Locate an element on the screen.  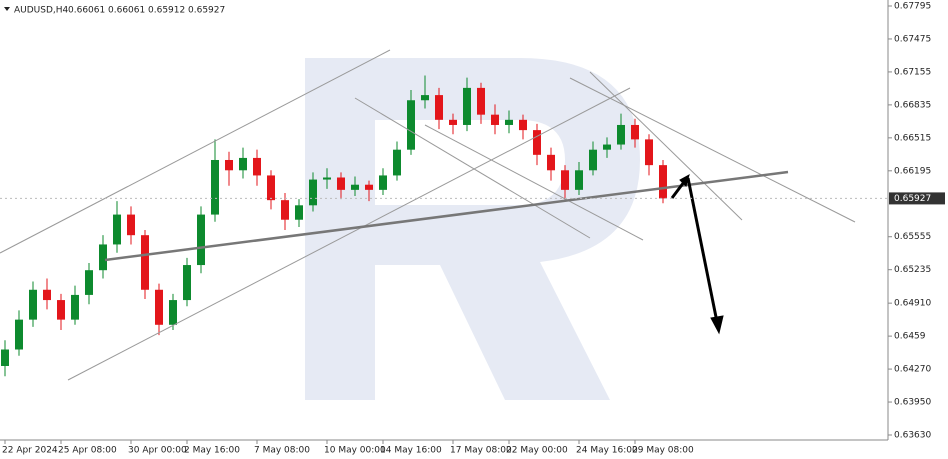
ohlc-high: 0.66061 is located at coordinates (126, 11).